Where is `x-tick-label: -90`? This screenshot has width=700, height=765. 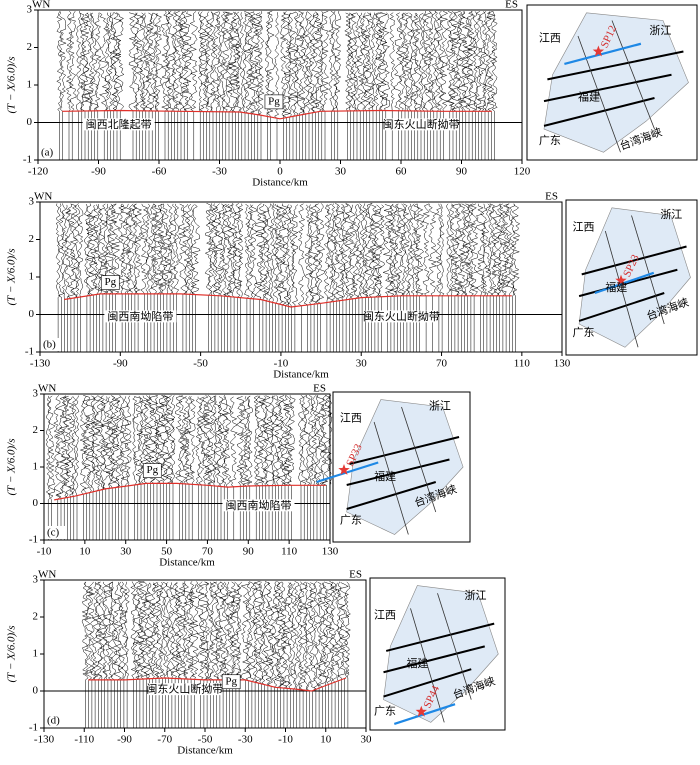
x-tick-label: -90 is located at coordinates (120, 364).